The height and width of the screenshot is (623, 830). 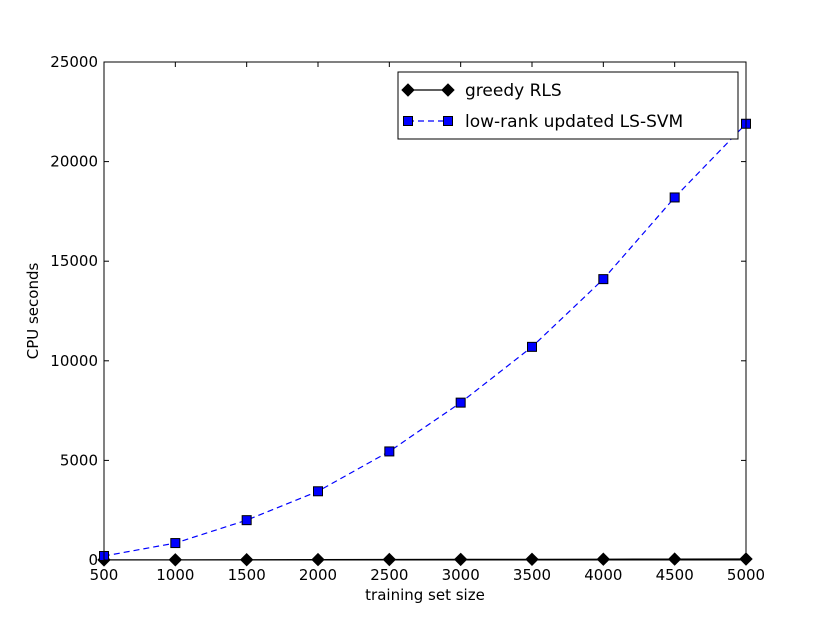 What do you see at coordinates (74, 261) in the screenshot?
I see `y-tick-label: 15000` at bounding box center [74, 261].